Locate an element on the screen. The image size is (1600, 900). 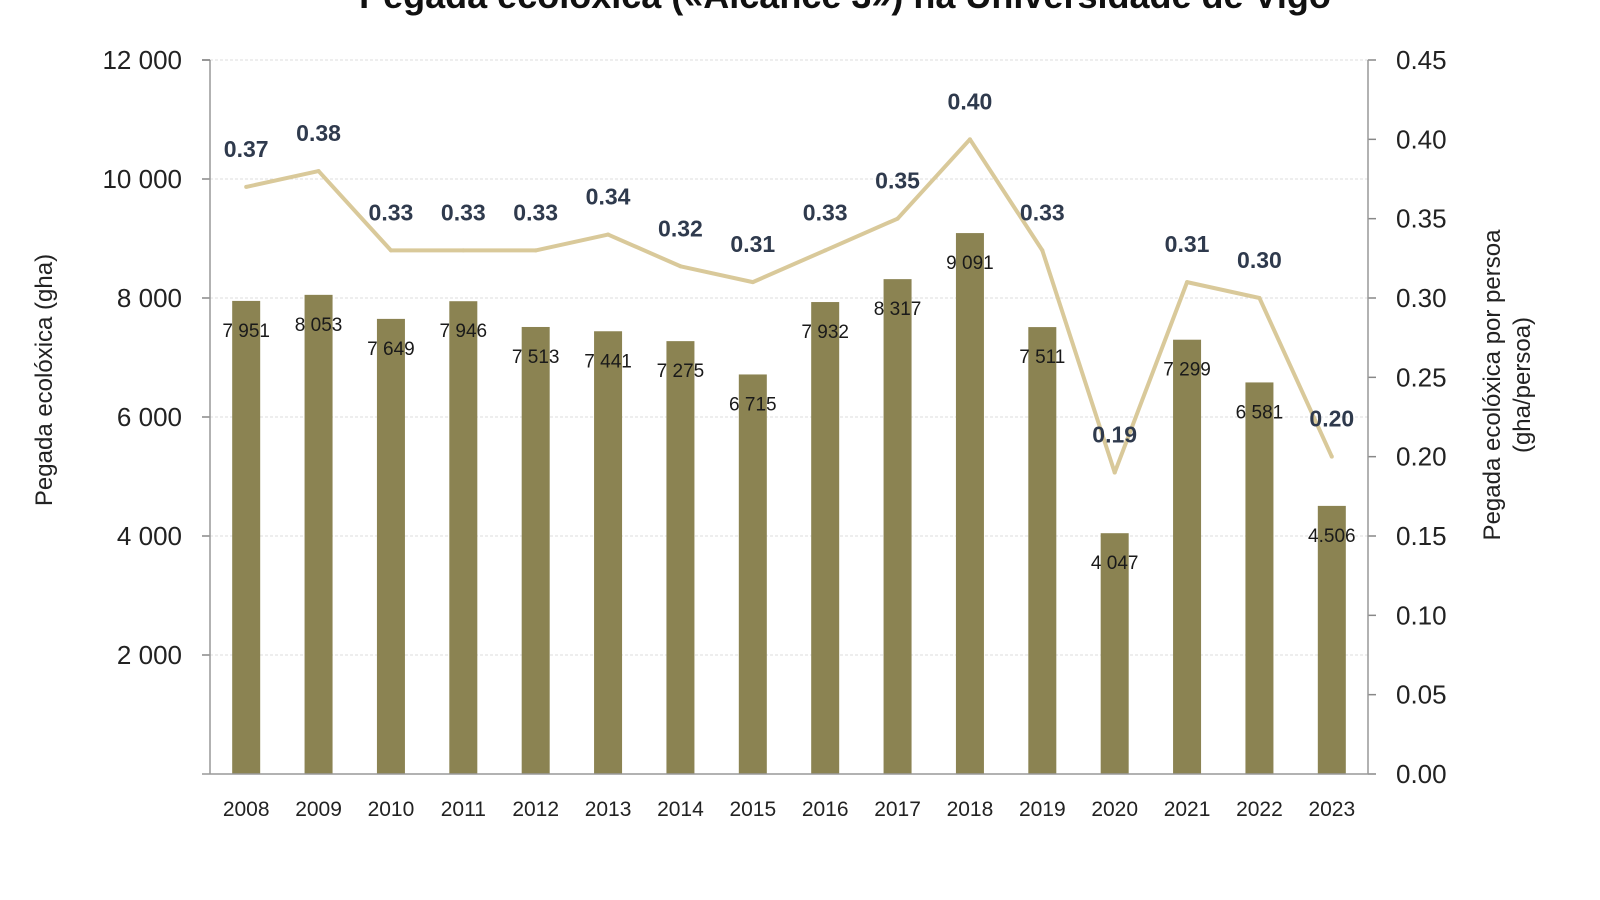
y-tick-label-right: 0.15 is located at coordinates (1421, 536).